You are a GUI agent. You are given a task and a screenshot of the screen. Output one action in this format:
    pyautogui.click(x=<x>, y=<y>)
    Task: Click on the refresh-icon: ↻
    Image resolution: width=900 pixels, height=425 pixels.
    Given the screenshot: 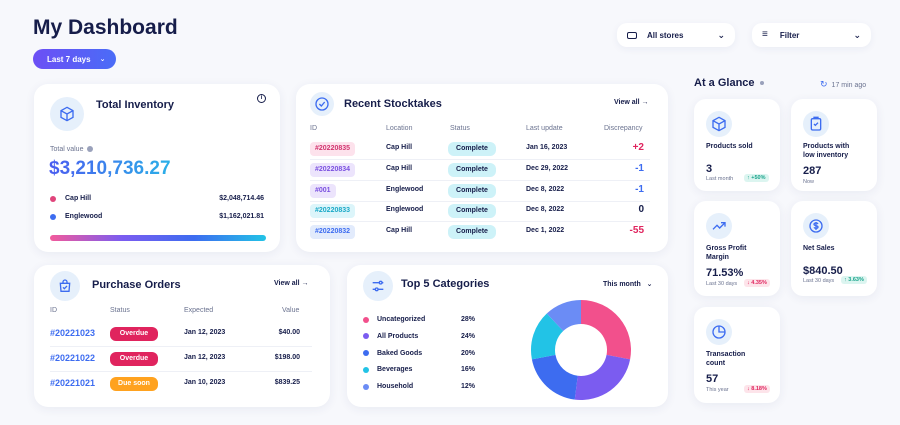 What is the action you would take?
    pyautogui.click(x=824, y=84)
    